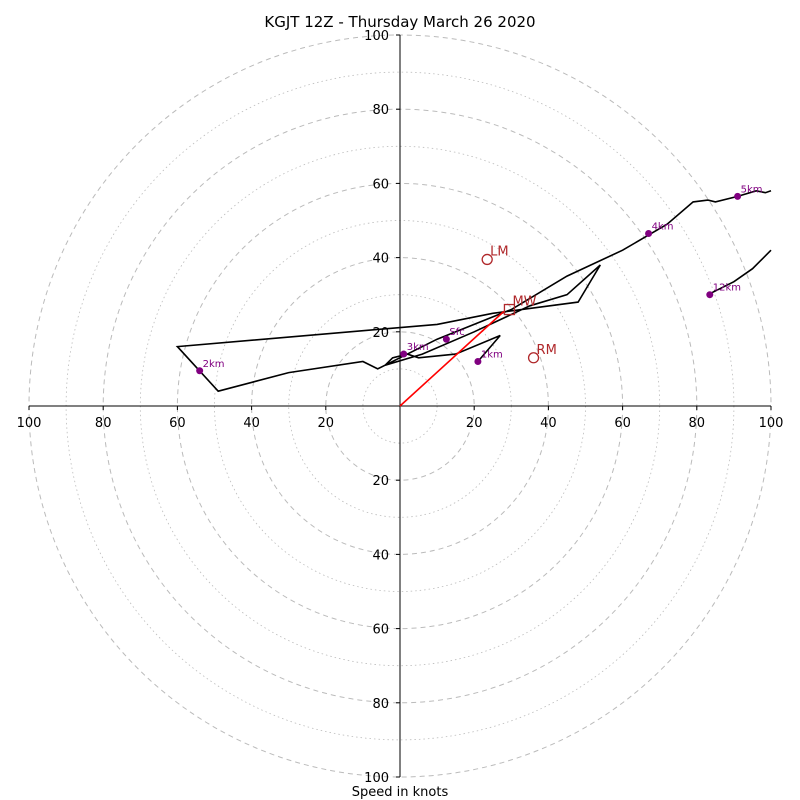 This screenshot has width=800, height=800. Describe the element at coordinates (380, 481) in the screenshot. I see `y-tick-label: 20` at that location.